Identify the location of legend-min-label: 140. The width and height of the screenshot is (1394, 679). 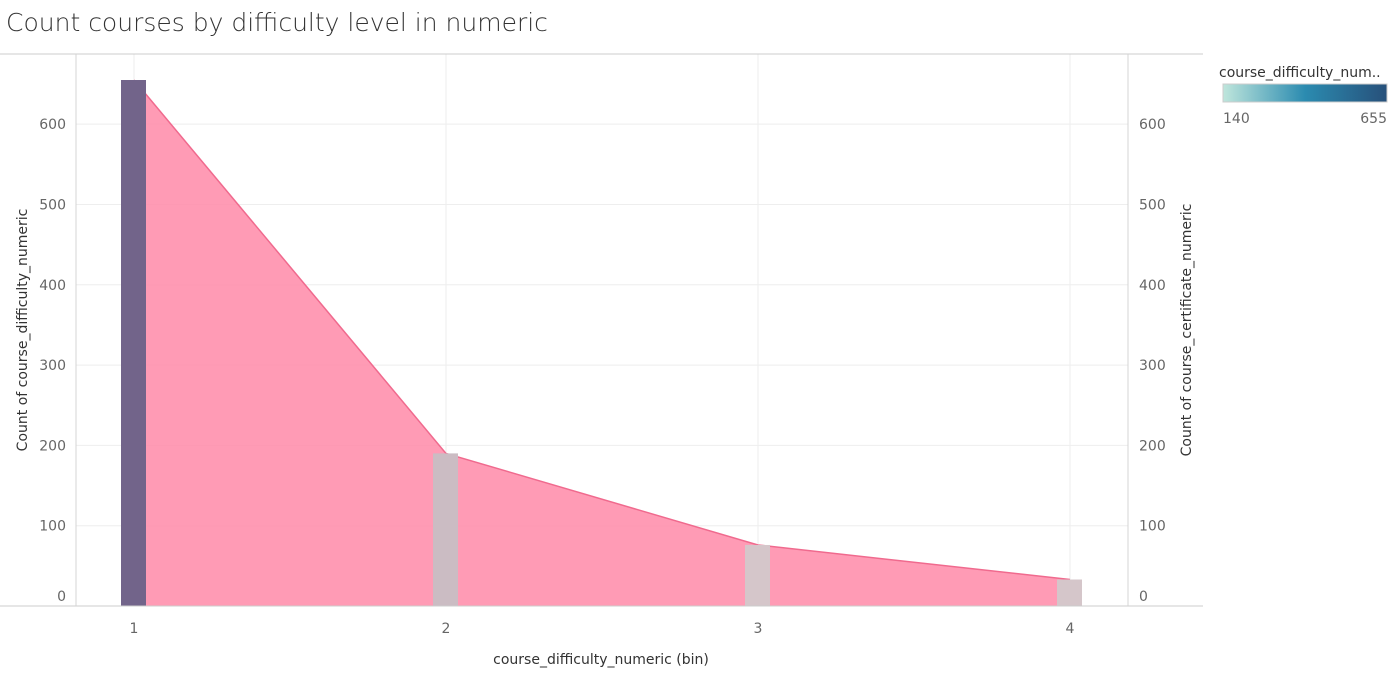
(1236, 119).